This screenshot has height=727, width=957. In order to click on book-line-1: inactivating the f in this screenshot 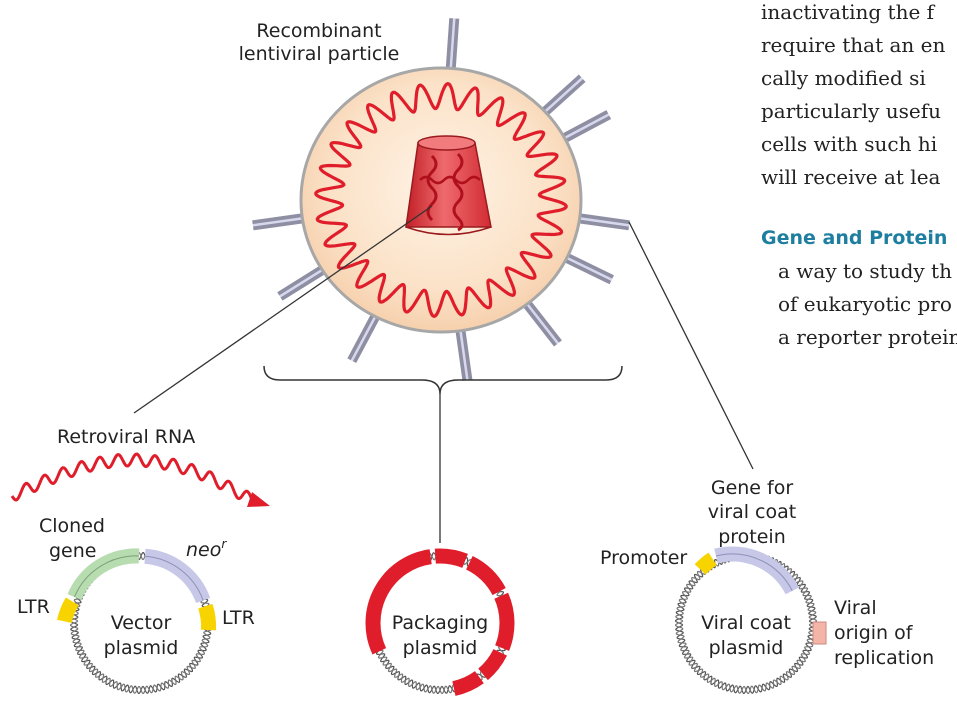, I will do `click(848, 12)`.